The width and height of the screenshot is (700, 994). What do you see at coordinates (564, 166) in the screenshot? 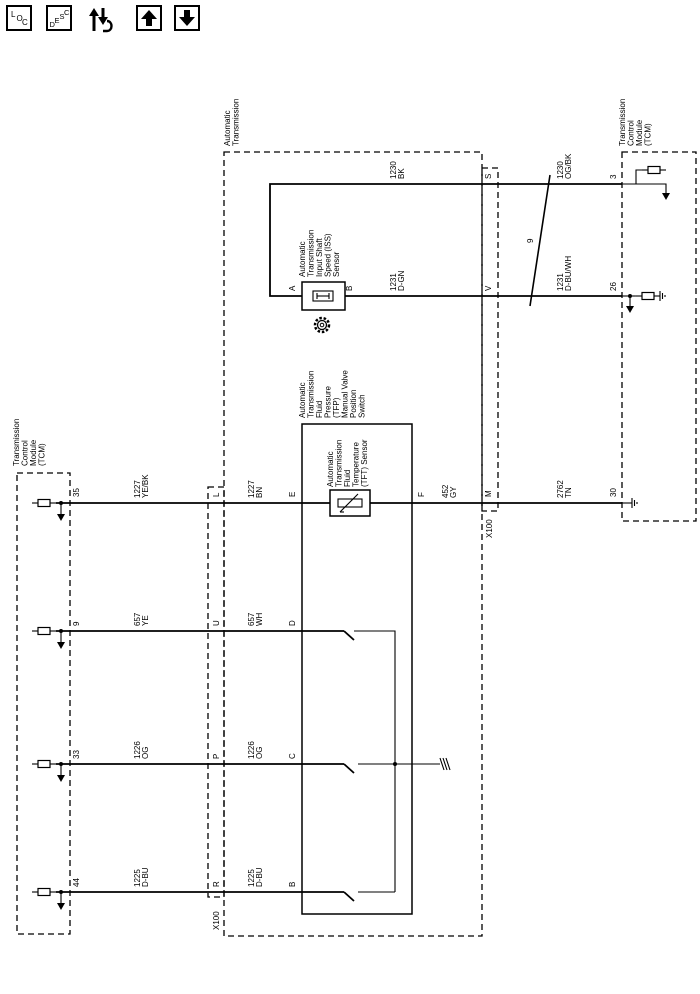
I see `svg-text: 1230OG/BK` at bounding box center [564, 166].